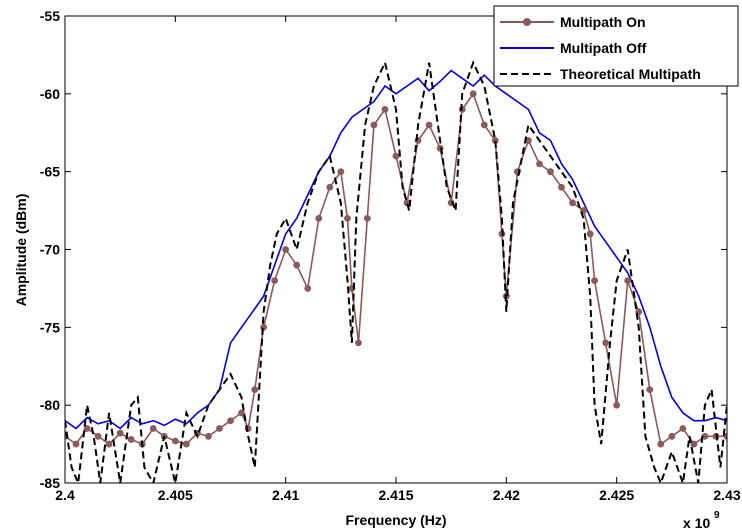 The height and width of the screenshot is (532, 742). Describe the element at coordinates (21, 250) in the screenshot. I see `y-axis-label: Amplitude (dBm)` at that location.